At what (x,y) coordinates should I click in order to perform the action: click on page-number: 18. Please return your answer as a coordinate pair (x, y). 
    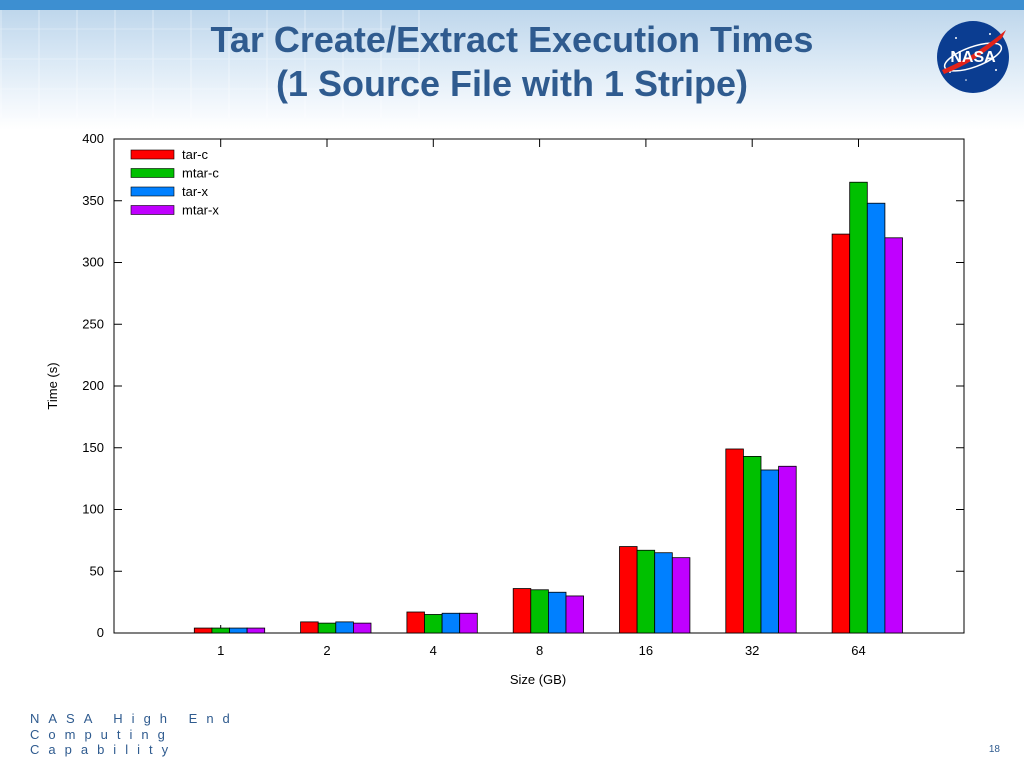
    Looking at the image, I should click on (994, 749).